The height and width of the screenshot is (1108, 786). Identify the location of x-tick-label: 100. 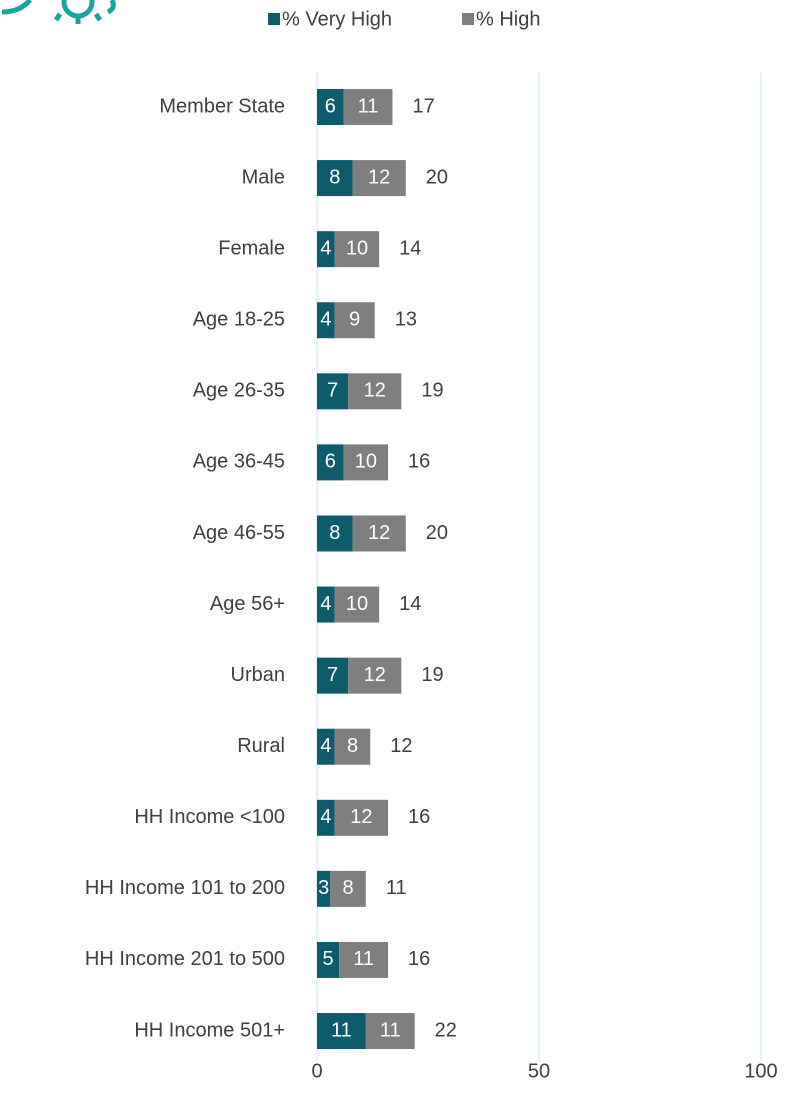
(760, 1071).